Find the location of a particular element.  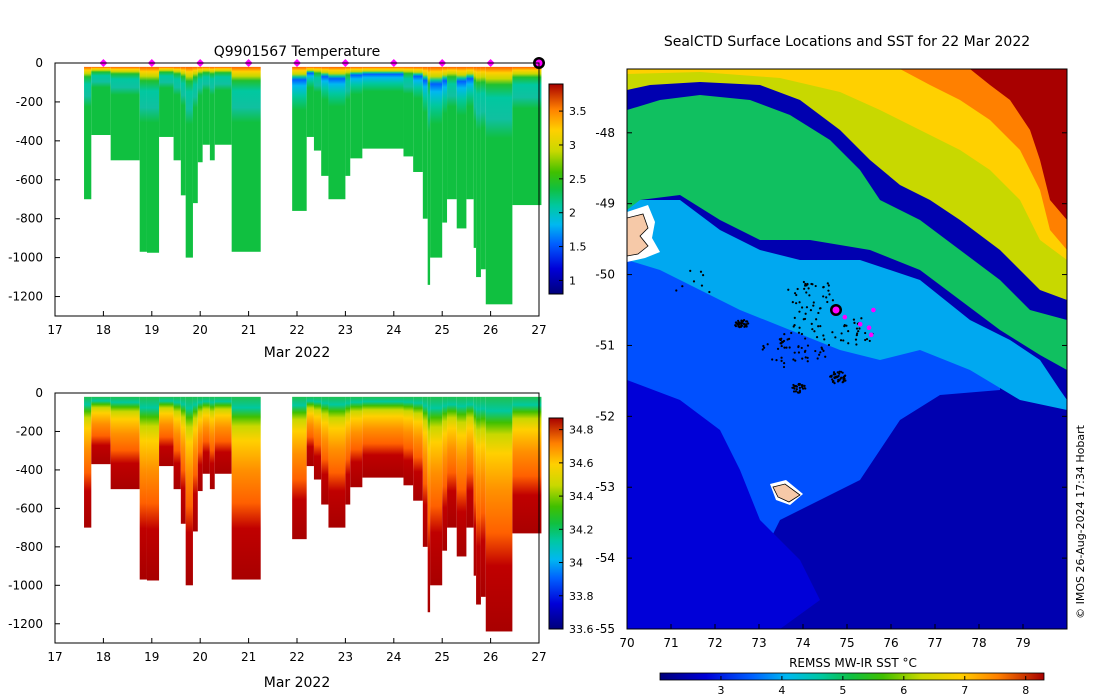

colorbar-tick-label: 33.8 is located at coordinates (581, 596).